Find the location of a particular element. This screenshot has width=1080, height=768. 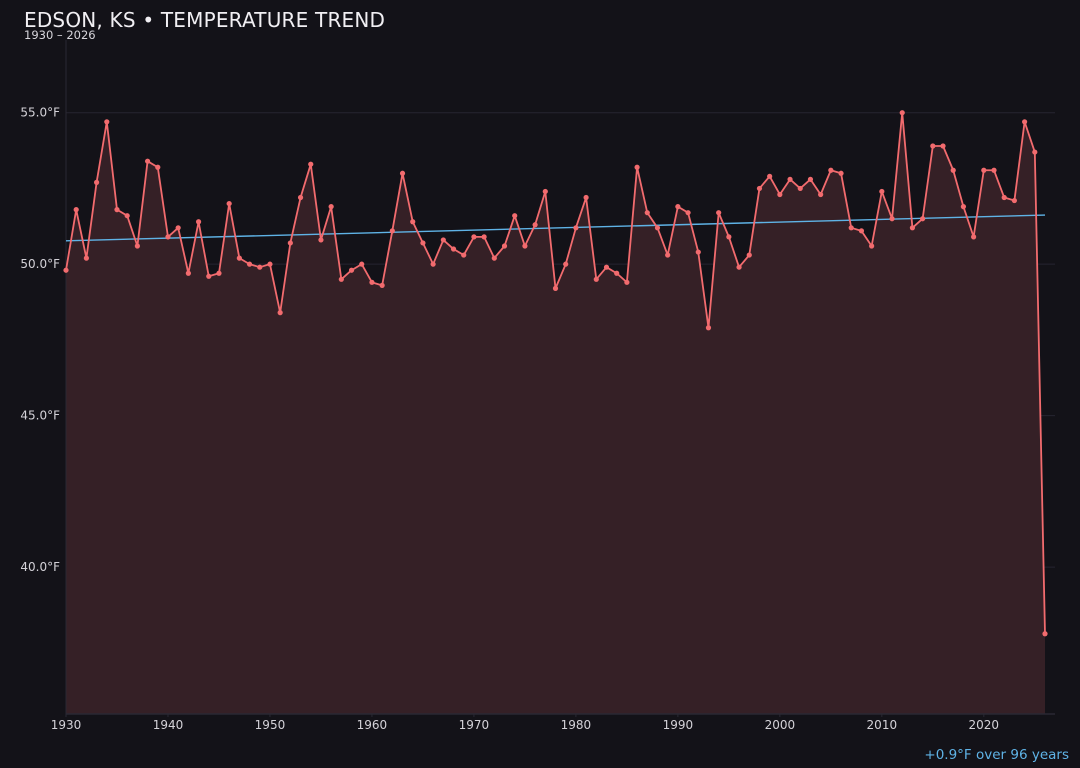

x-tick-label: 2010 is located at coordinates (882, 725).